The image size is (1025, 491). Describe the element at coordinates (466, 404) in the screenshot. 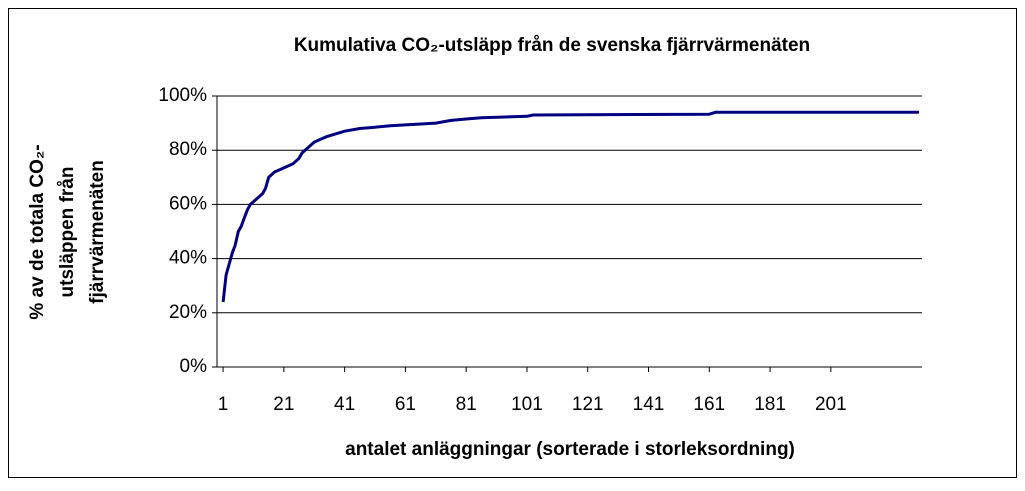

I see `x-tick-label: 81` at that location.